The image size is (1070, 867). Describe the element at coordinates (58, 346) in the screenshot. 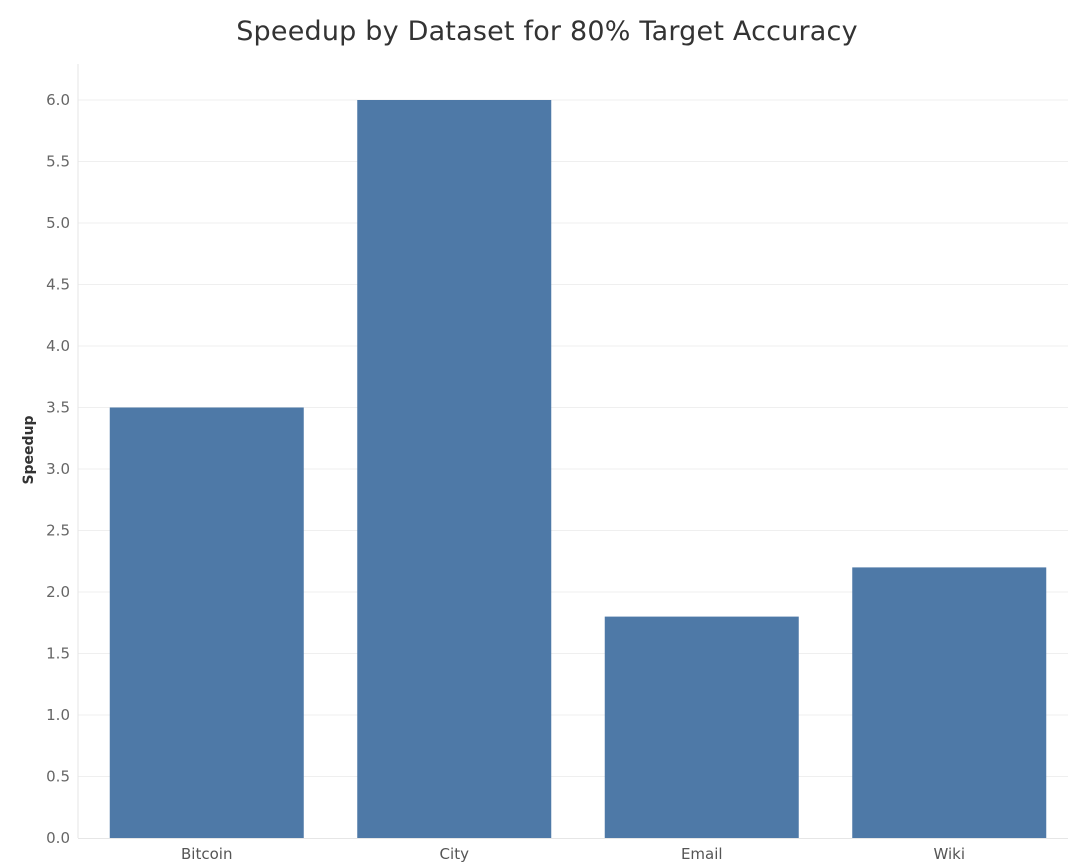

I see `y-tick-label: 4.0` at that location.